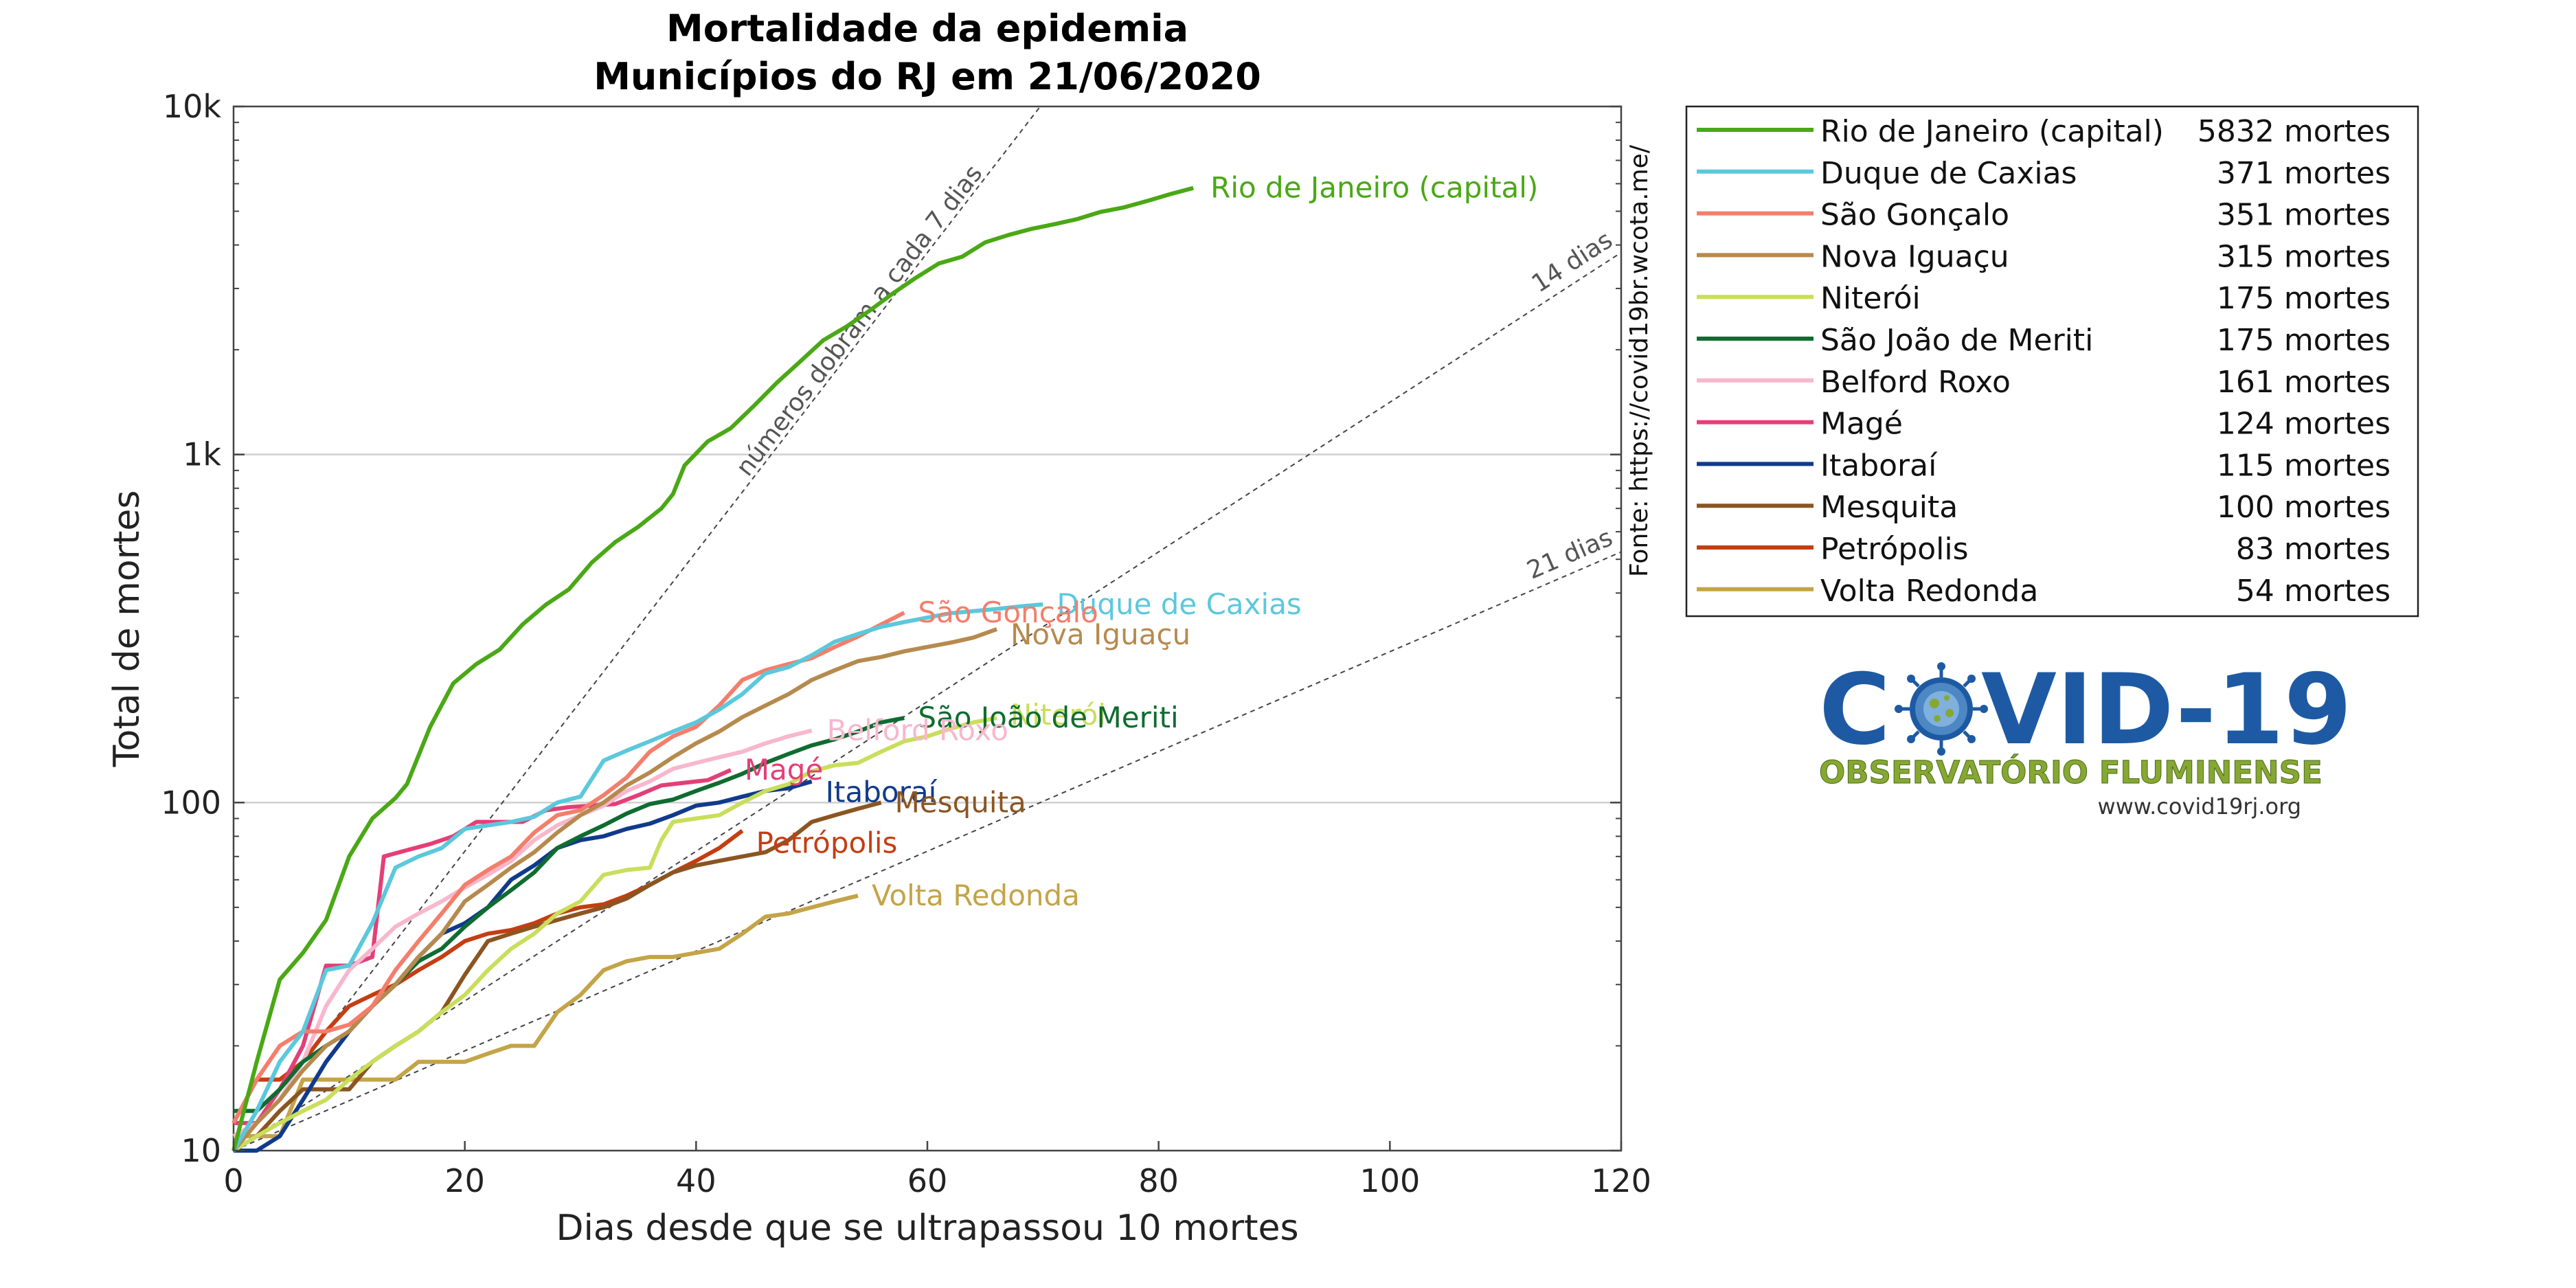 The height and width of the screenshot is (1288, 2576). I want to click on legend-label: Volta Redonda, so click(1929, 591).